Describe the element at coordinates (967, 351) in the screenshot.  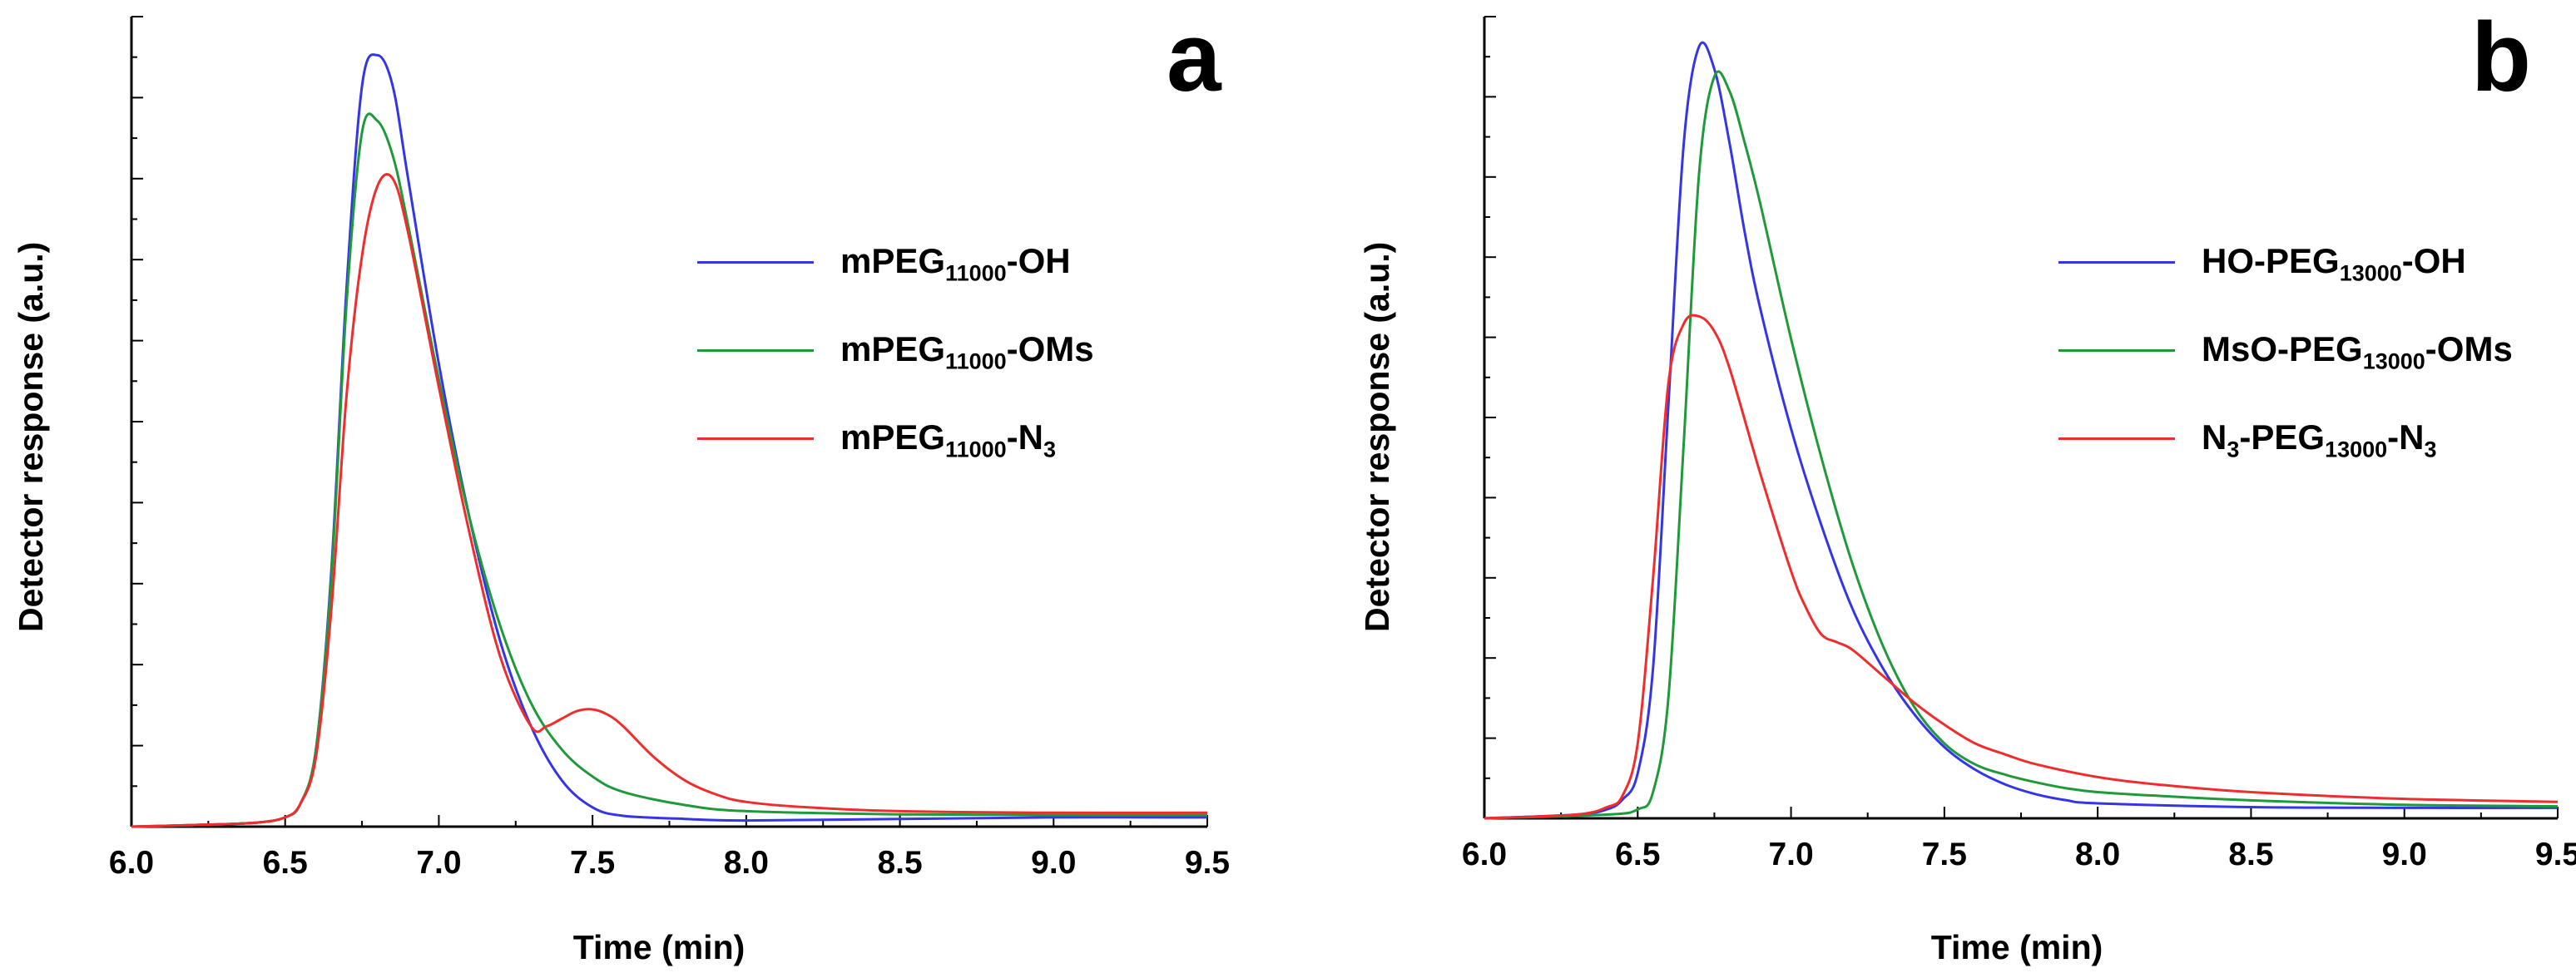
I see `chart-a-legend-label: mPEG11000-OMs` at that location.